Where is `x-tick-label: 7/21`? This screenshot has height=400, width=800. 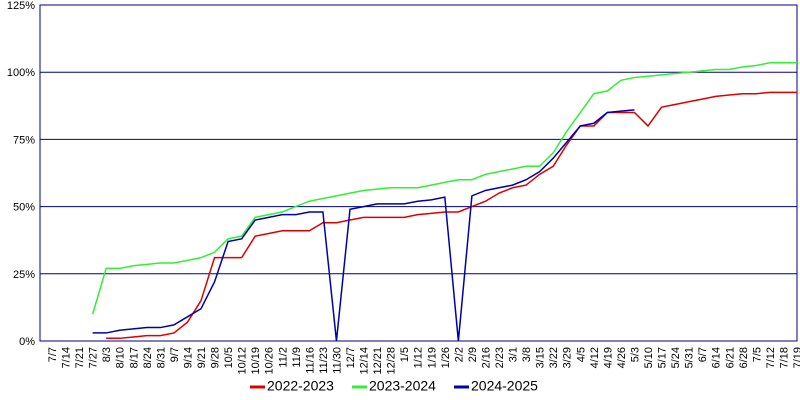 x-tick-label: 7/21 is located at coordinates (80, 357).